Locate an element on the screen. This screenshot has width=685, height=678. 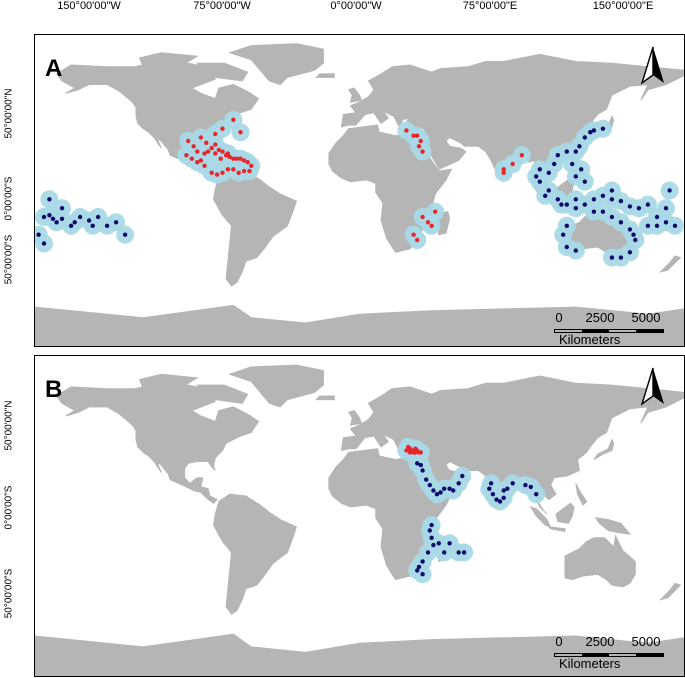
scale-unit: Kilometers is located at coordinates (590, 339).